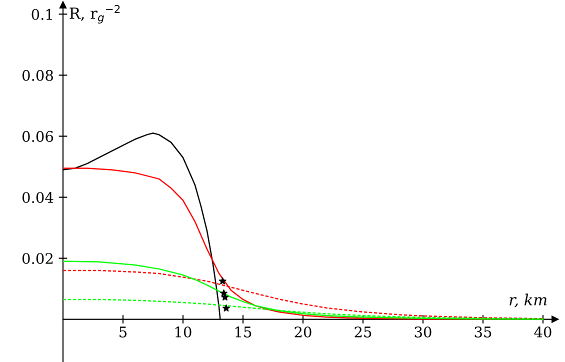 The image size is (565, 362). What do you see at coordinates (363, 332) in the screenshot?
I see `x-tick-label: 25` at bounding box center [363, 332].